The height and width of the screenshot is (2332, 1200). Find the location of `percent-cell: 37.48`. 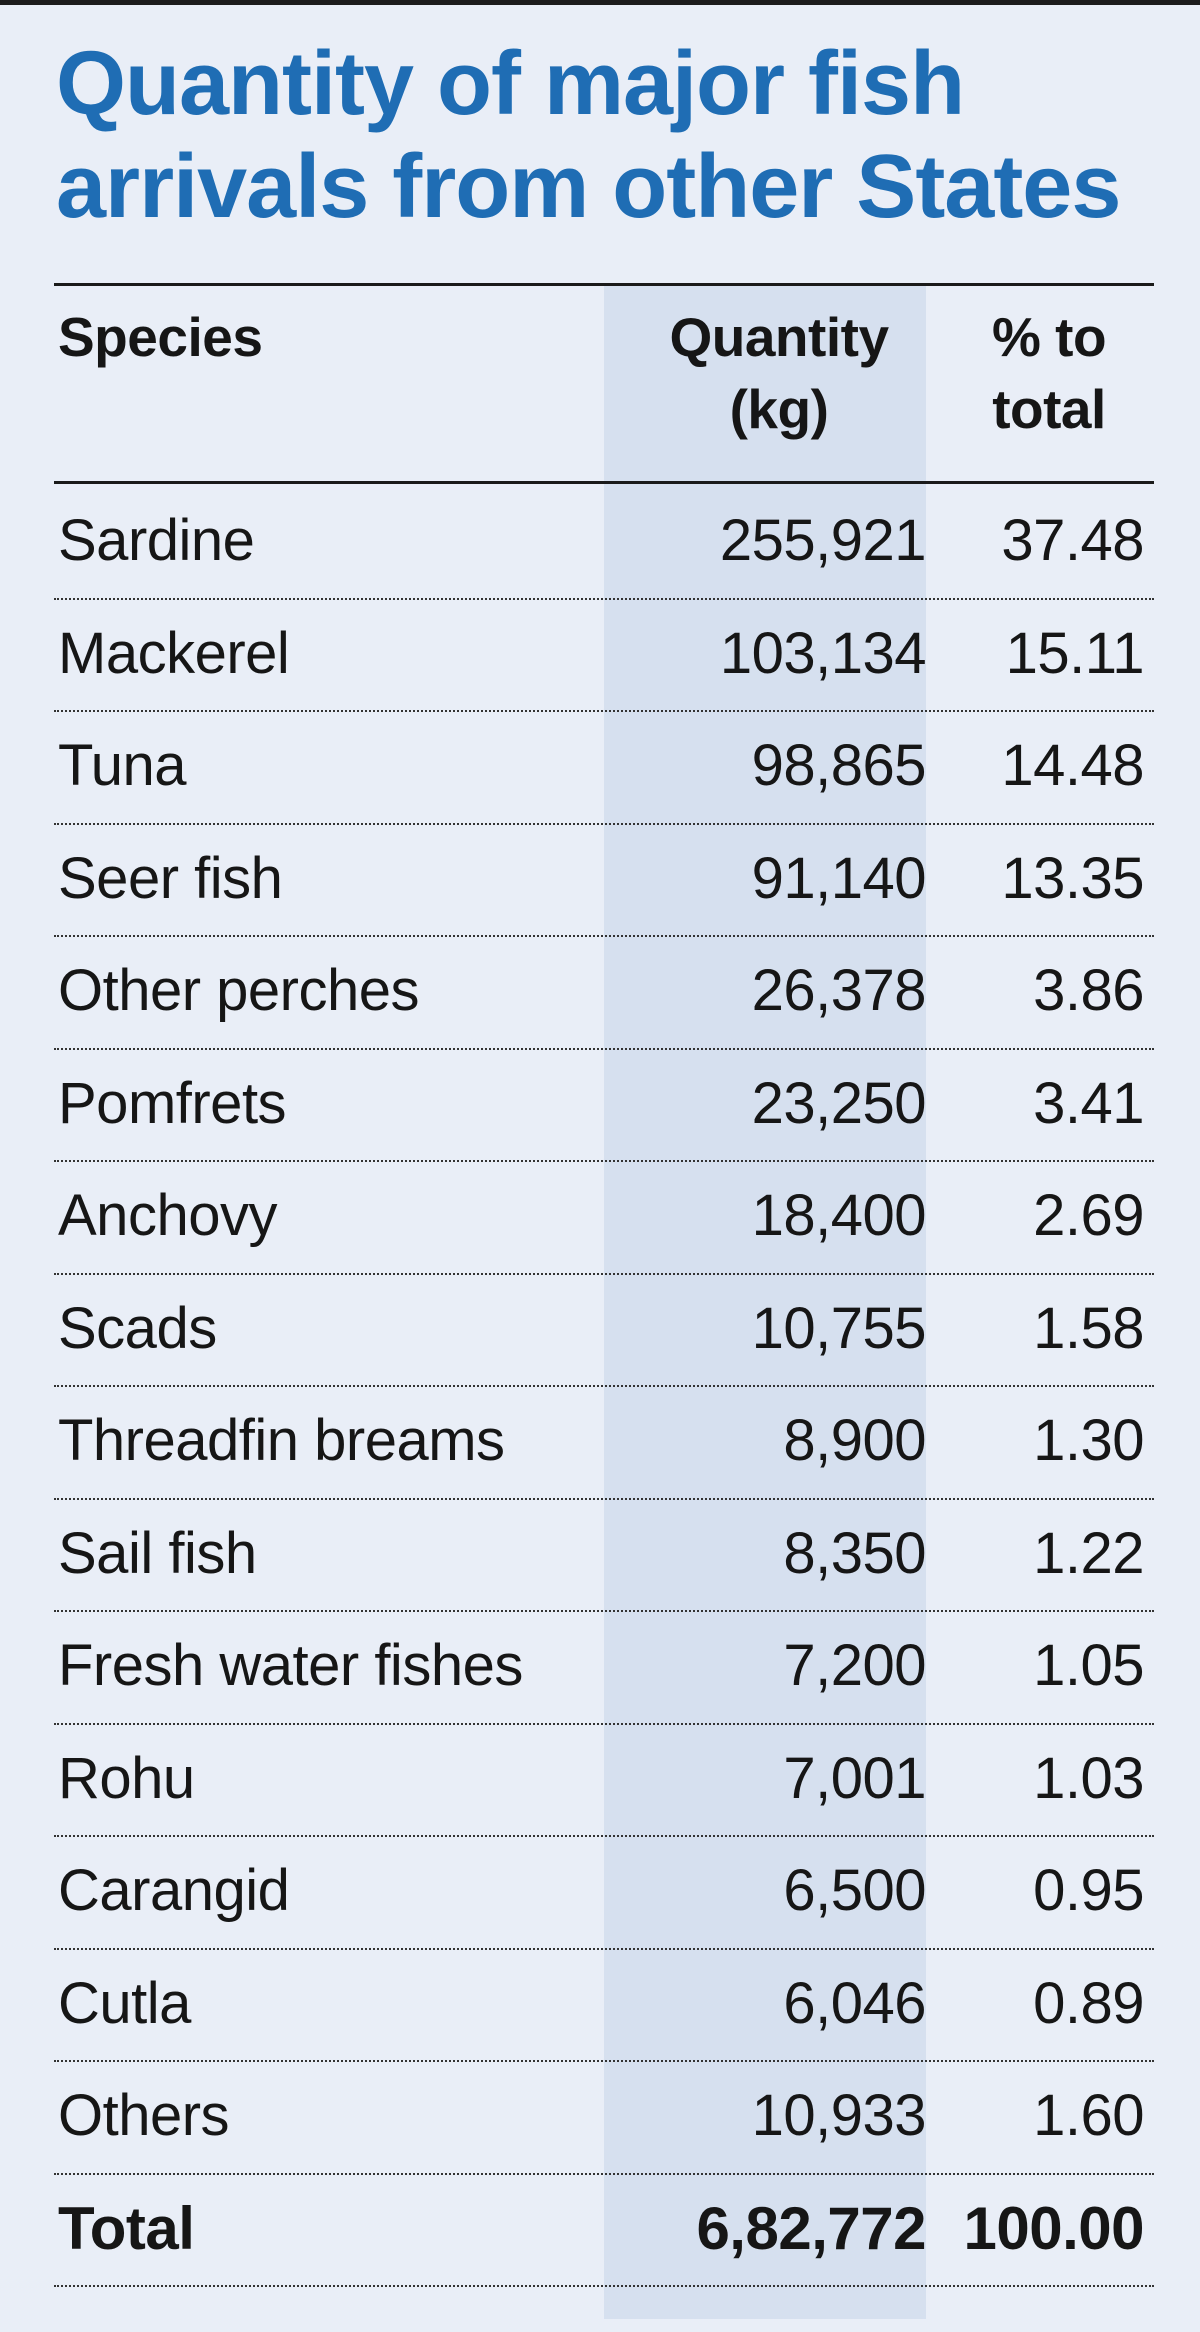

percent-cell: 37.48 is located at coordinates (1072, 540).